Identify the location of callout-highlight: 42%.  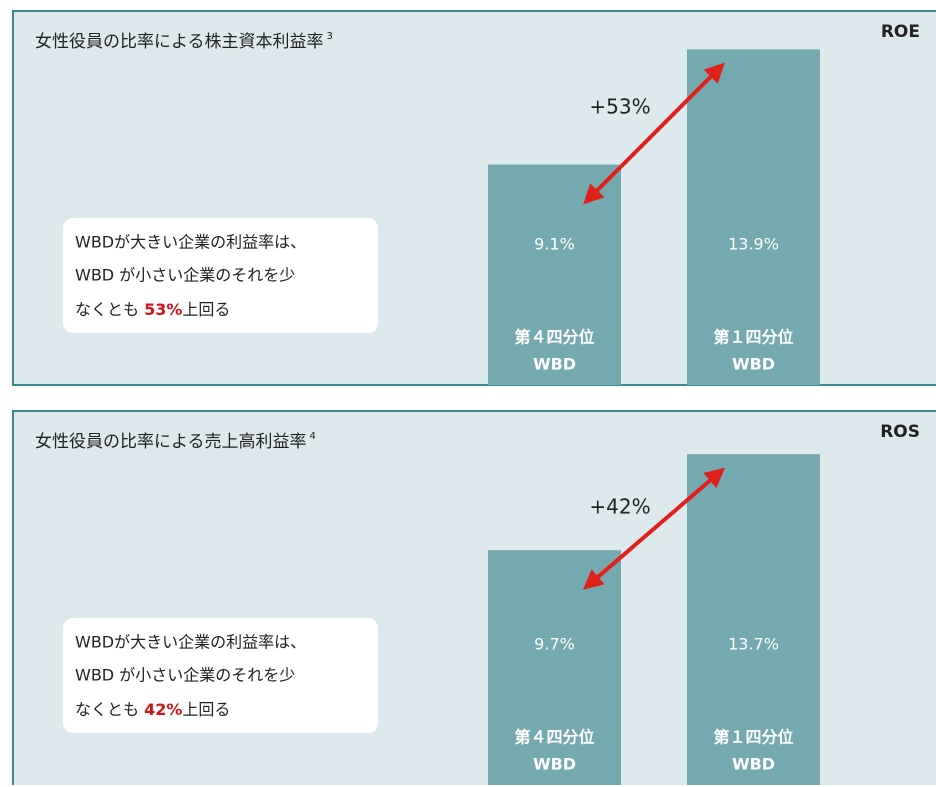
(163, 709).